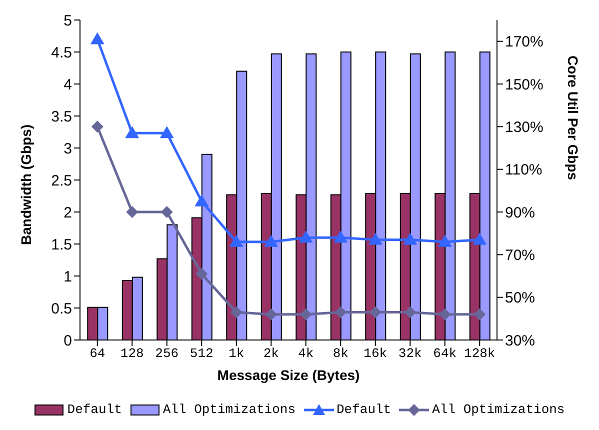 The image size is (599, 430). Describe the element at coordinates (61, 117) in the screenshot. I see `y-tick-label: 3.5` at that location.